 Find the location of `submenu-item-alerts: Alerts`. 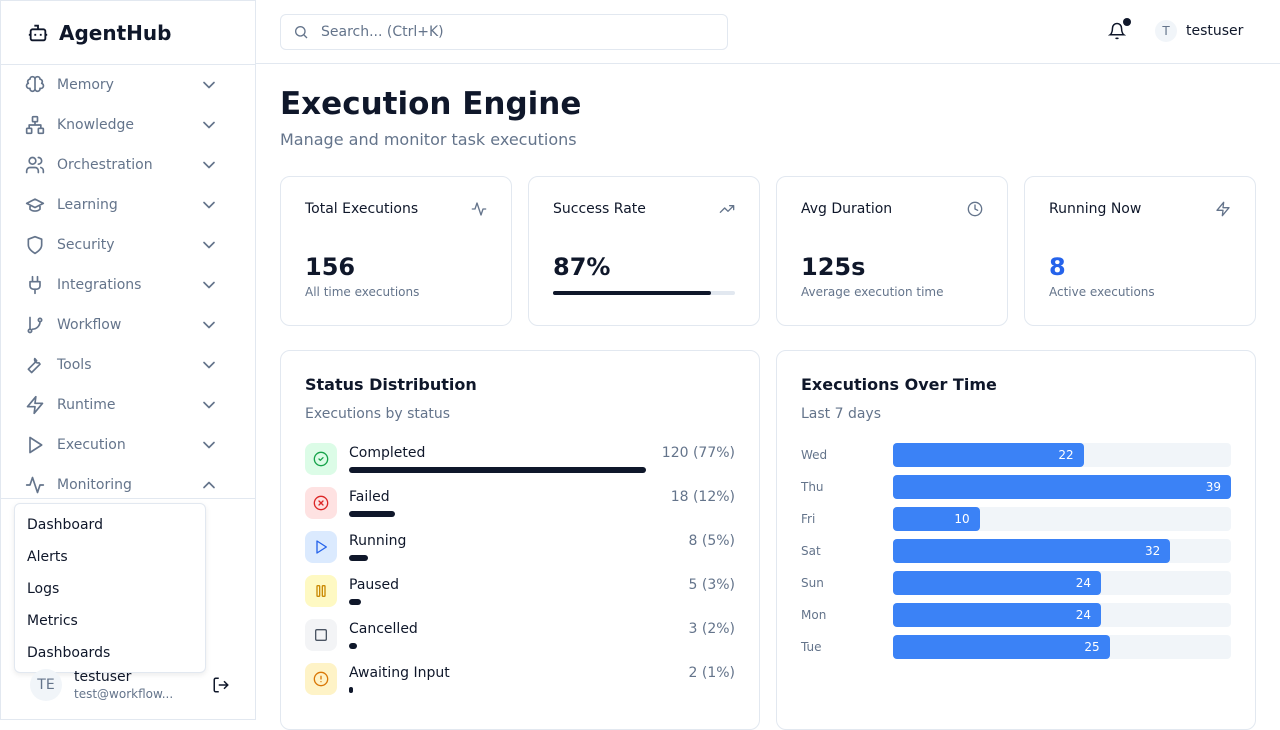

submenu-item-alerts: Alerts is located at coordinates (47, 557).